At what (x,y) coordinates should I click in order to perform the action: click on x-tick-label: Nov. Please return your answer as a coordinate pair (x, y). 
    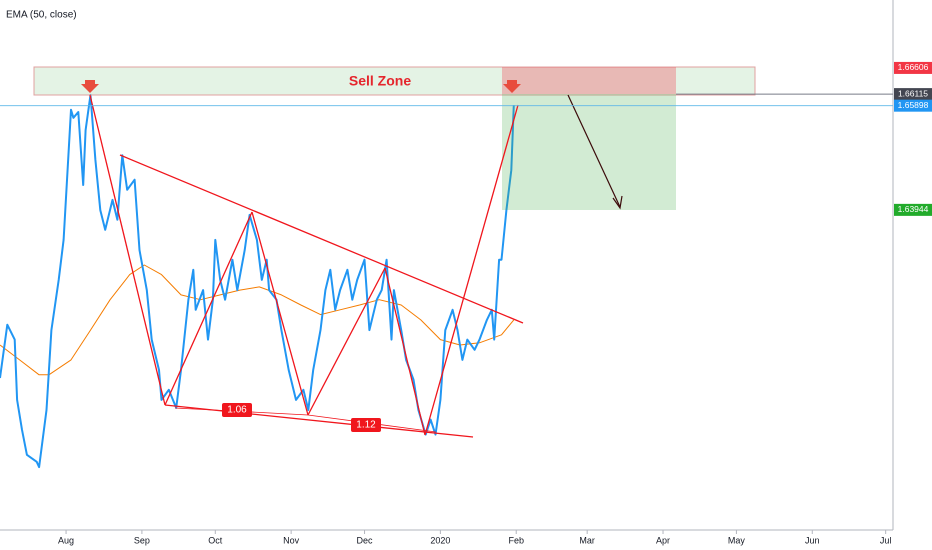
    Looking at the image, I should click on (291, 540).